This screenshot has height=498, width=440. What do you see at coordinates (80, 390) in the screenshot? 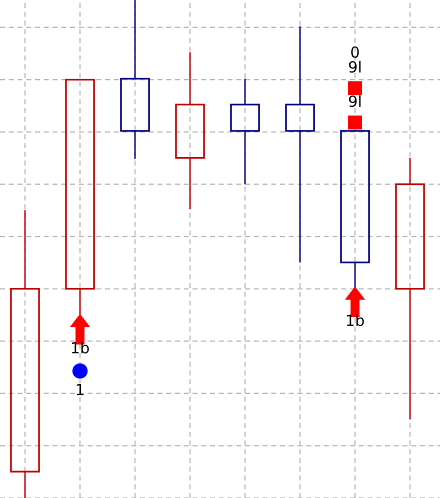
I see `annotation: 1` at bounding box center [80, 390].